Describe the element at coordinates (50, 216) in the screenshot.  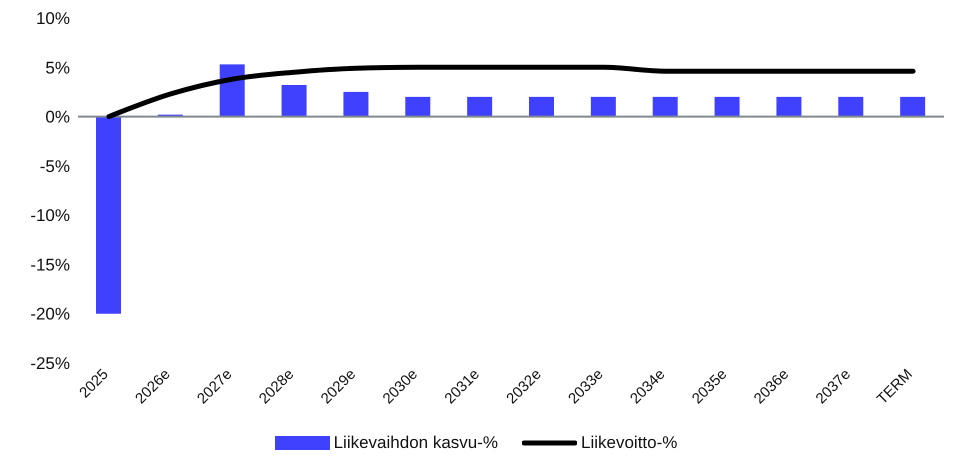
I see `y-tick-label: -10%` at that location.